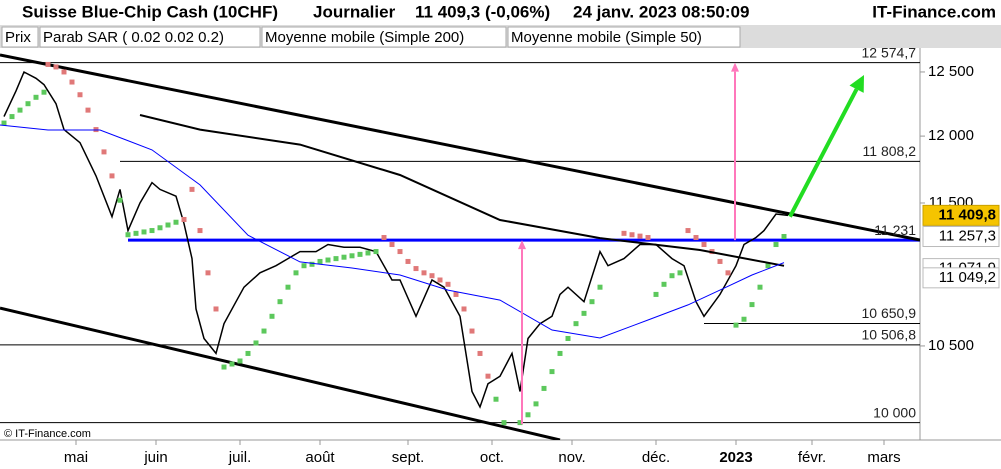 This screenshot has width=1001, height=469. What do you see at coordinates (240, 457) in the screenshot?
I see `x-tick-label: juil.` at bounding box center [240, 457].